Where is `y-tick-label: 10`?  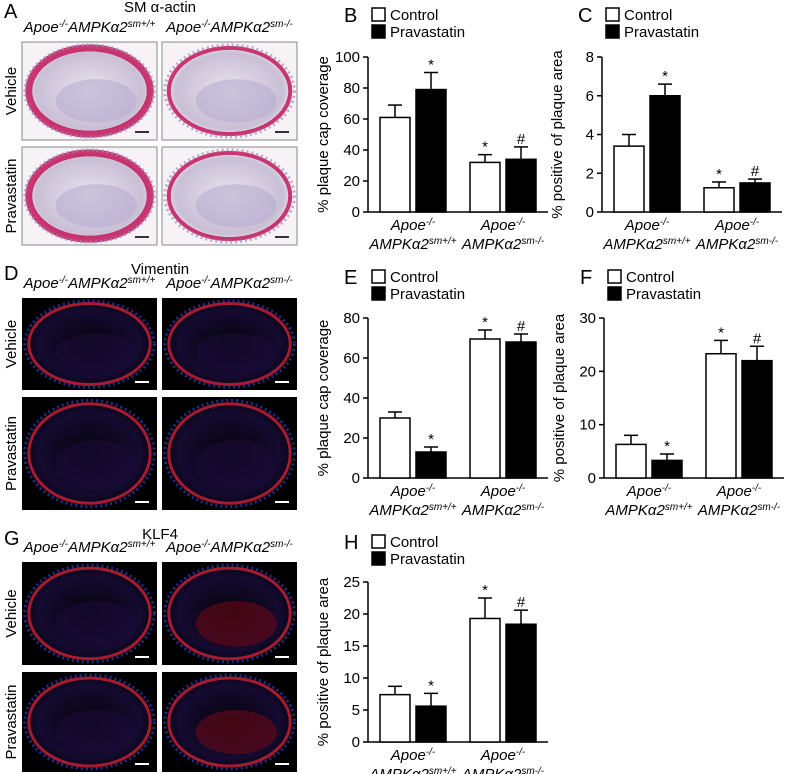
y-tick-label: 10 is located at coordinates (351, 678).